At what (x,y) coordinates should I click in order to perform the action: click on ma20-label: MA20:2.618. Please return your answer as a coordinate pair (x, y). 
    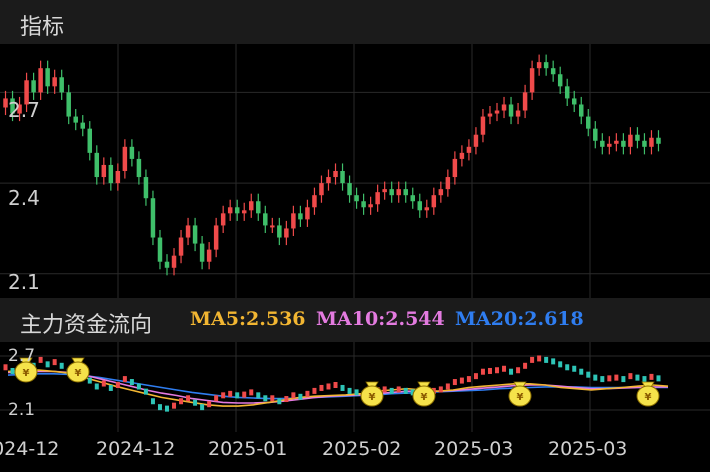
    Looking at the image, I should click on (519, 319).